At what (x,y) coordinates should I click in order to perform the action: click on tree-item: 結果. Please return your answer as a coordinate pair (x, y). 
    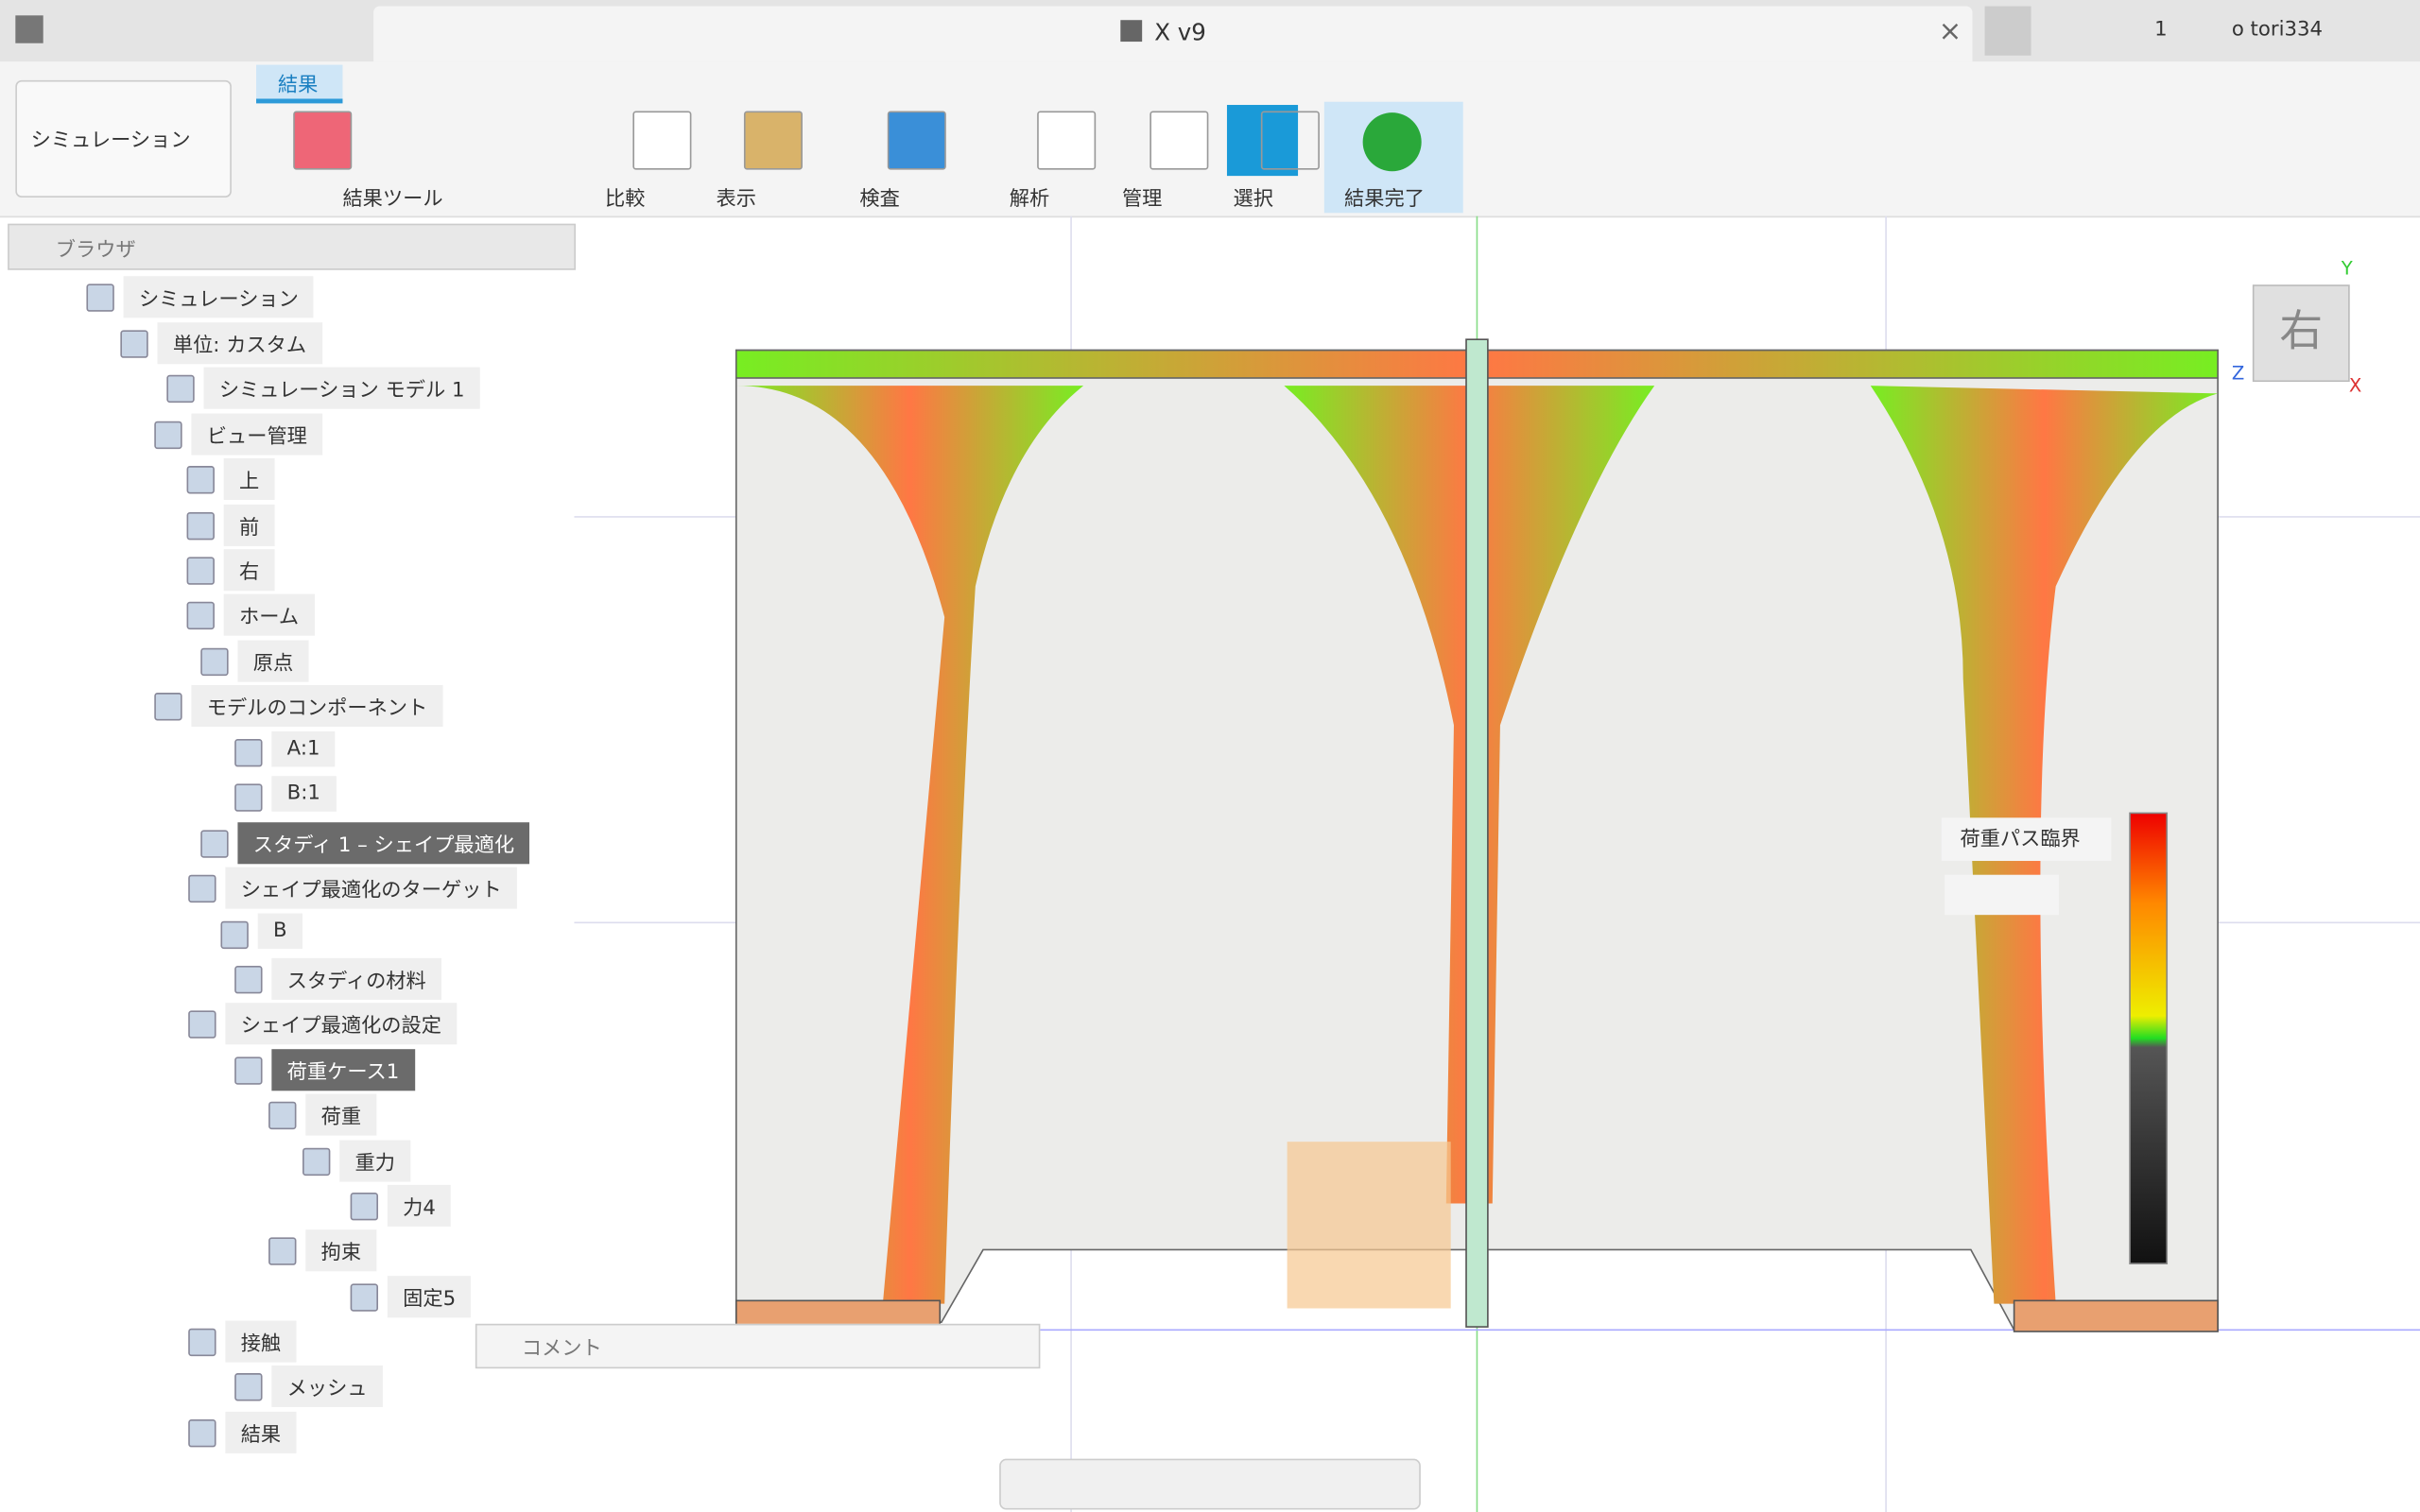
    Looking at the image, I should click on (261, 1432).